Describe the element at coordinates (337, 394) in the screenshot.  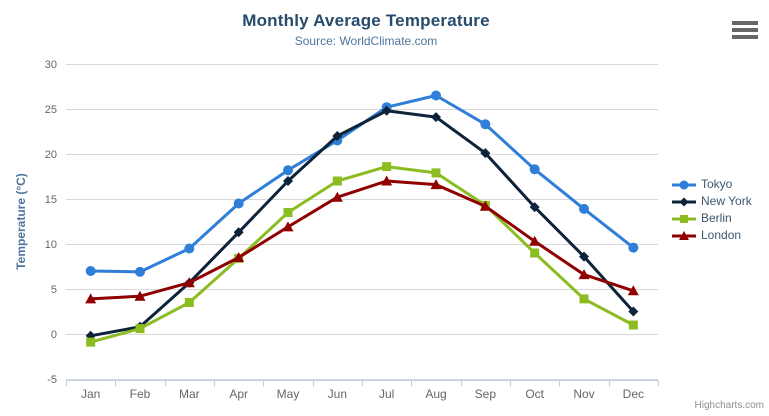
I see `x-axis-tick-label: Jun` at that location.